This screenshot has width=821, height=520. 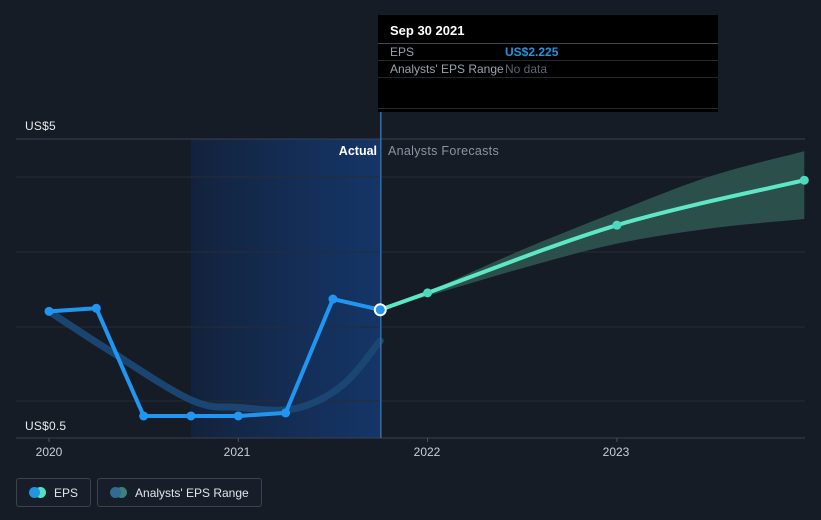 I want to click on x-tick-2021: 2021, so click(x=237, y=452).